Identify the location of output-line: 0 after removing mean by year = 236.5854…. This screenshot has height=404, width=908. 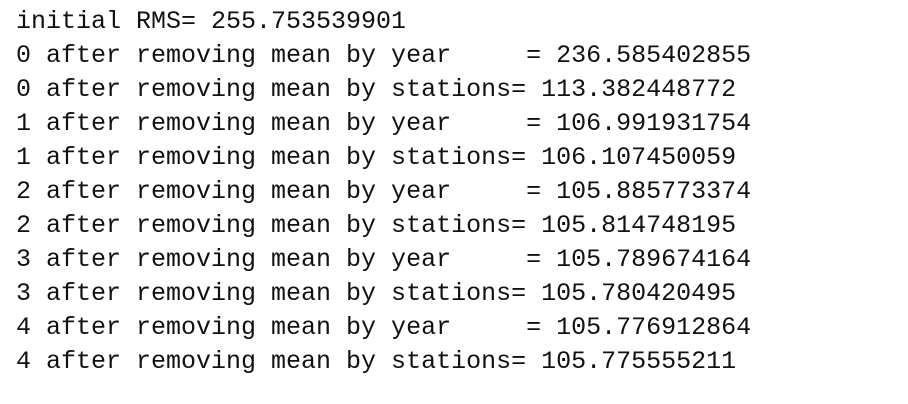
(384, 55).